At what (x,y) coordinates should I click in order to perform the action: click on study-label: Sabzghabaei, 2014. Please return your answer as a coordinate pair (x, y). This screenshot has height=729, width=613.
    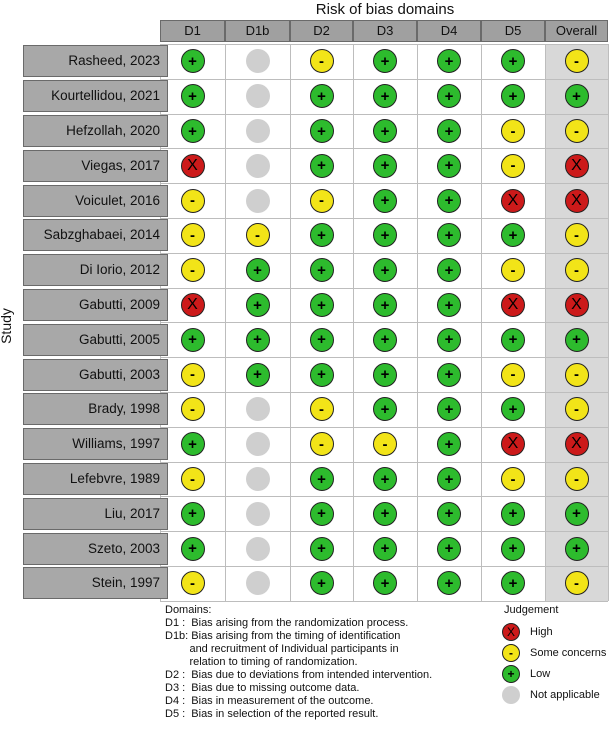
    Looking at the image, I should click on (95, 235).